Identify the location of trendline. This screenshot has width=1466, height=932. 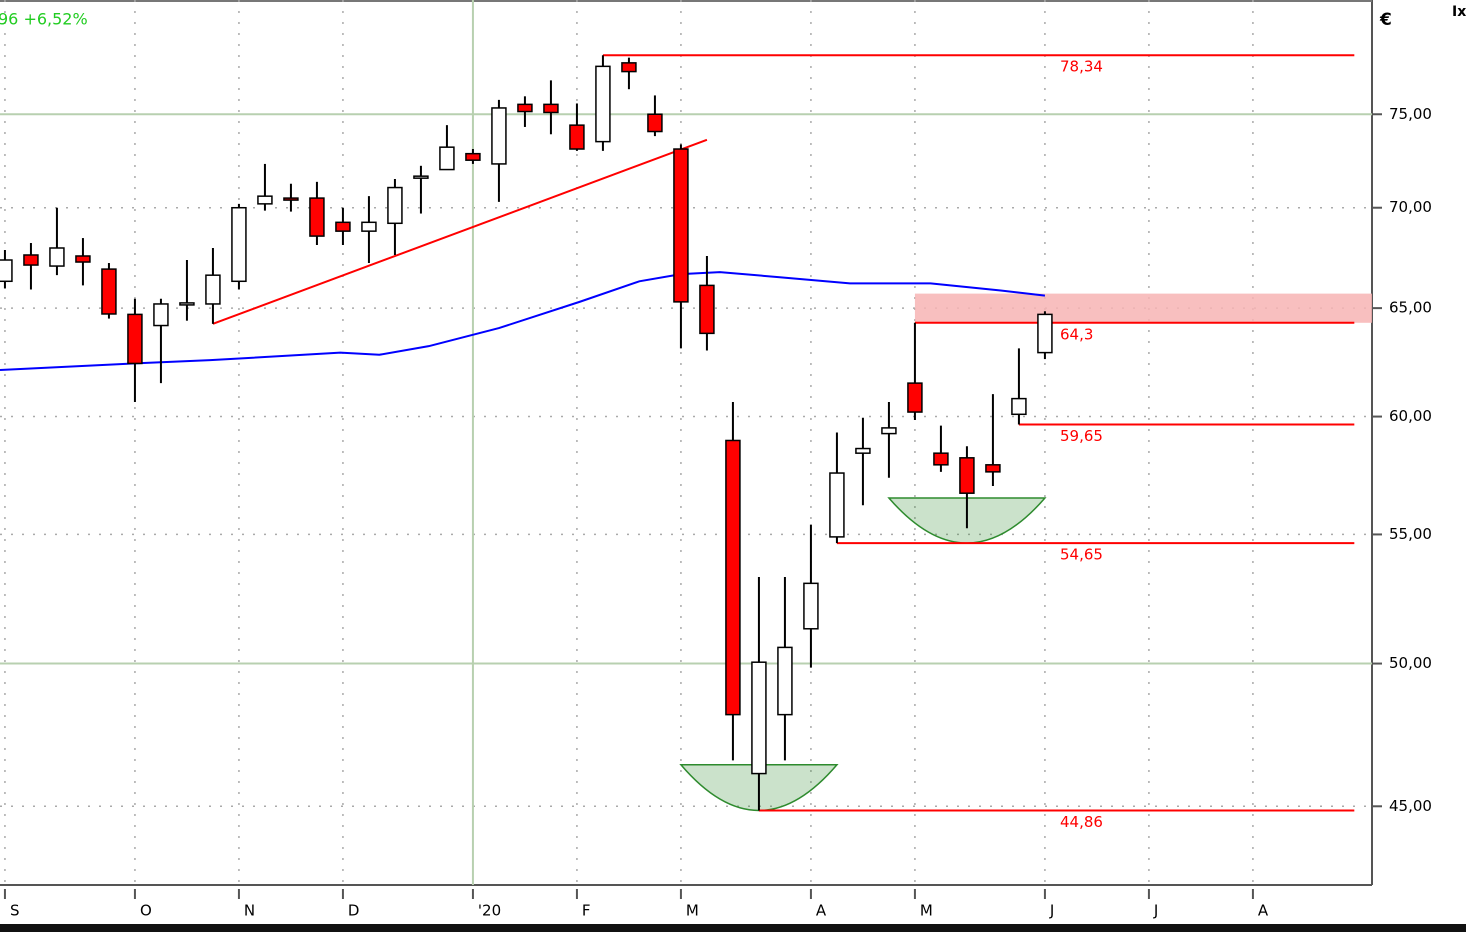
(460, 231).